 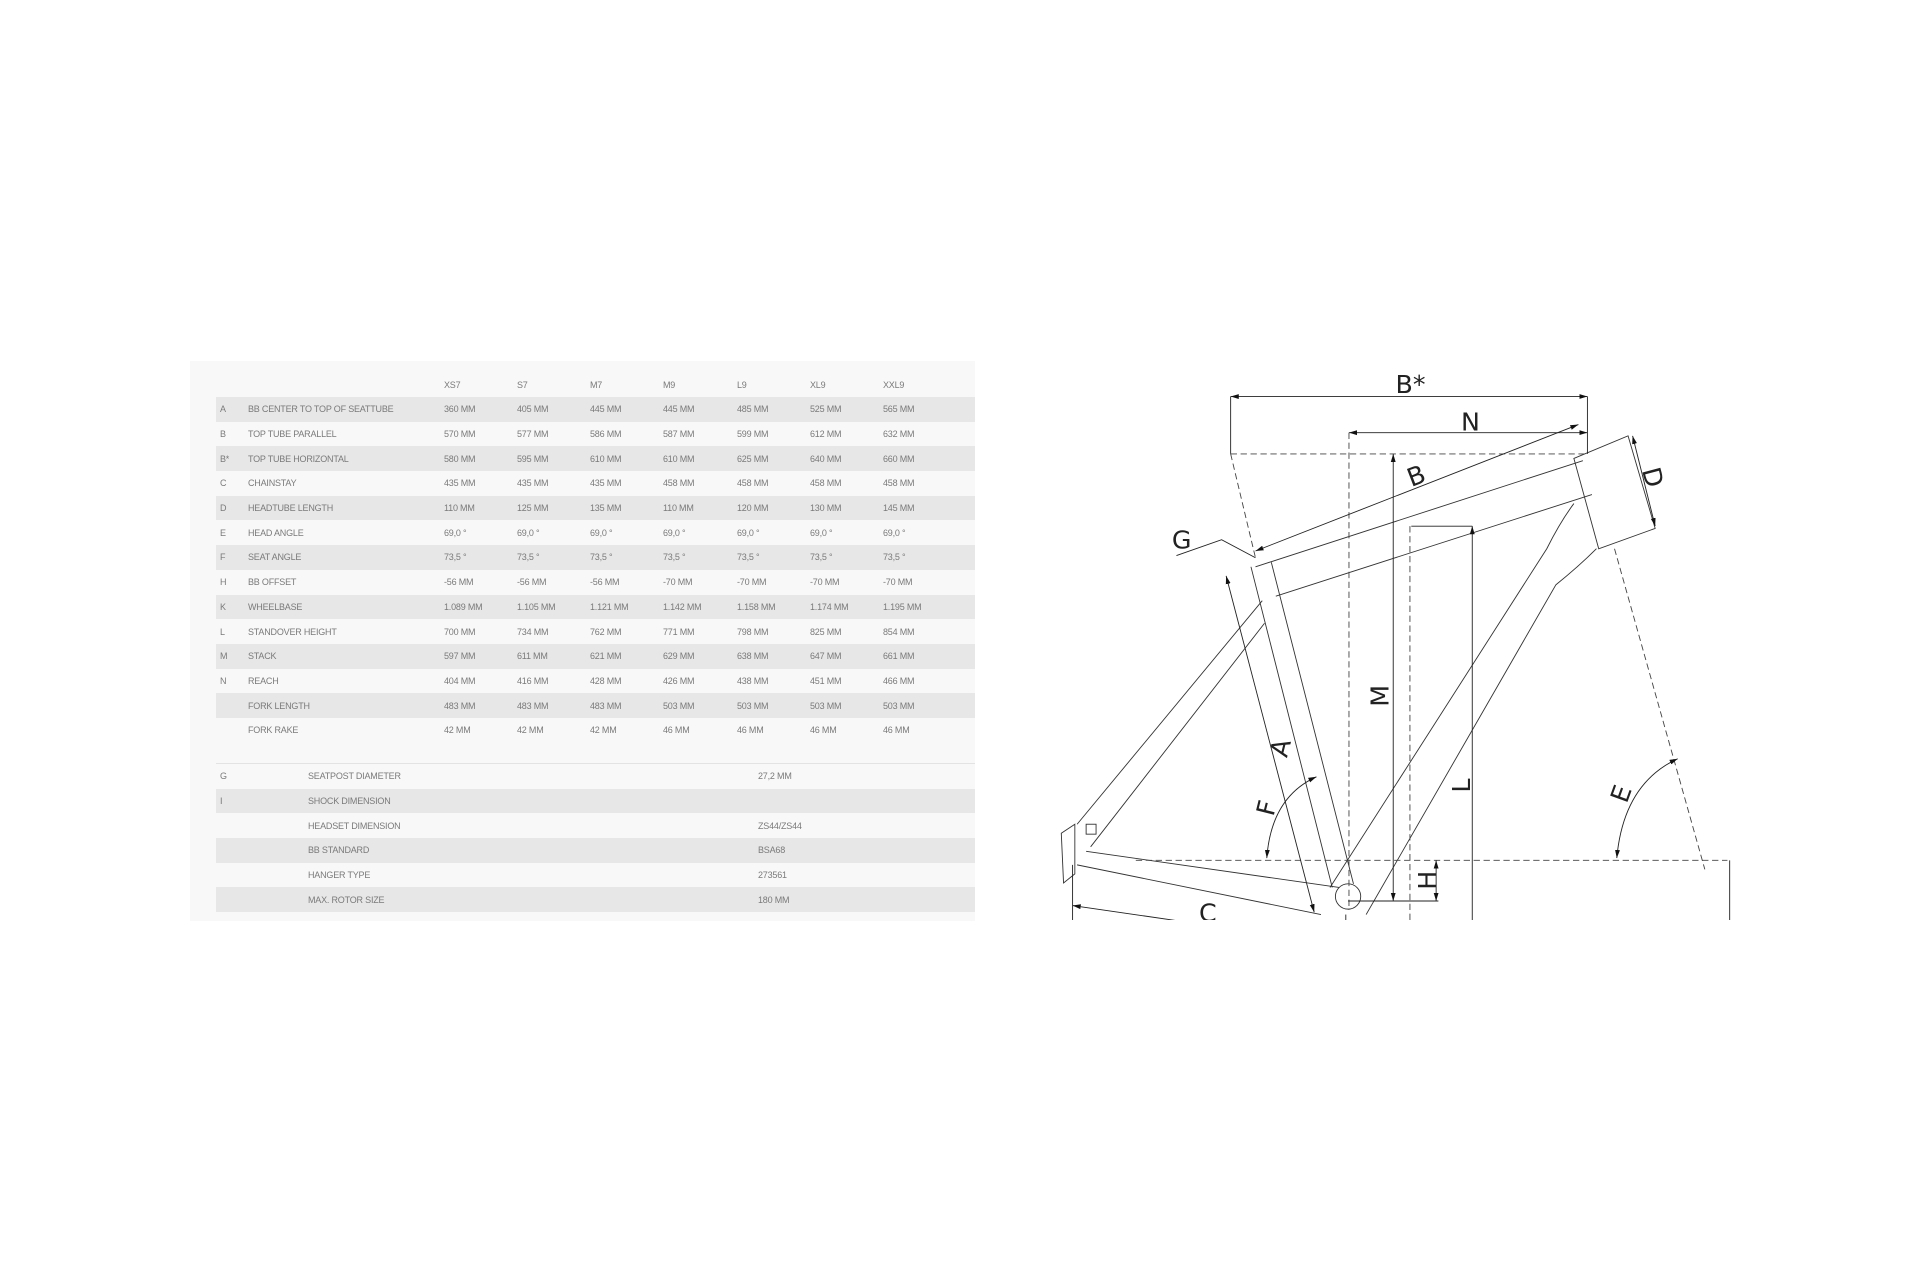 I want to click on row-label: STACK, so click(x=262, y=656).